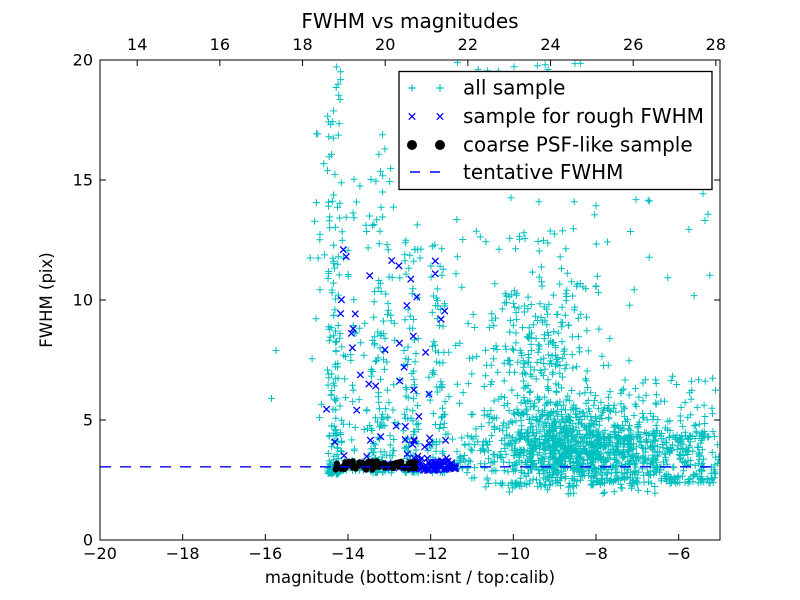 The width and height of the screenshot is (800, 600). What do you see at coordinates (137, 44) in the screenshot?
I see `top-tick-label: 14` at bounding box center [137, 44].